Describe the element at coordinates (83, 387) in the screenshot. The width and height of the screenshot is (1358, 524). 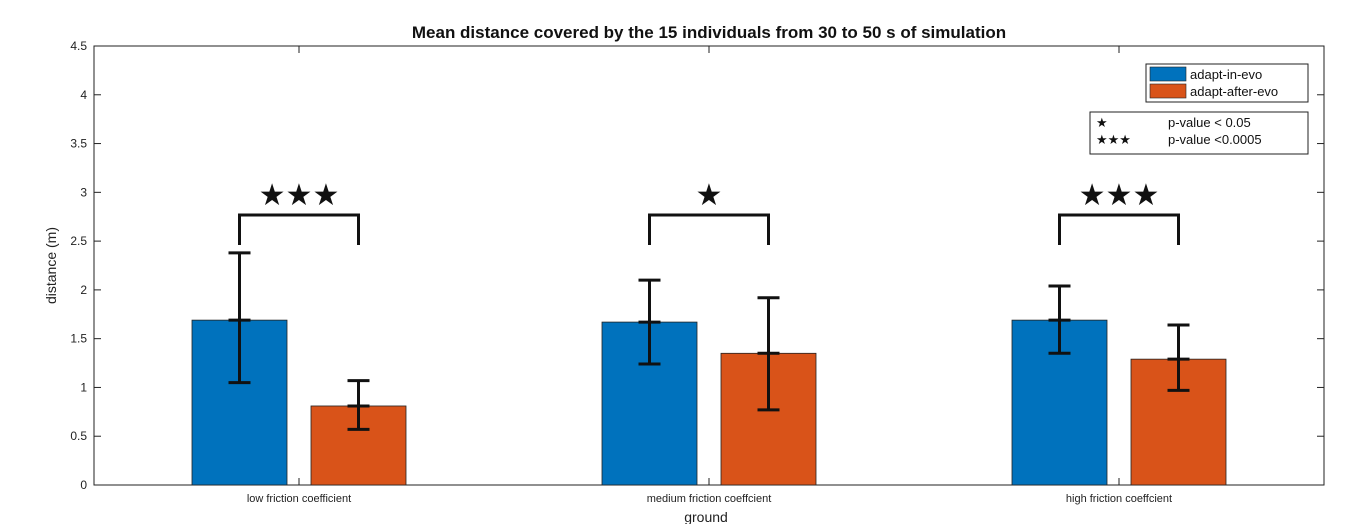
I see `y-tick-label: 1` at that location.